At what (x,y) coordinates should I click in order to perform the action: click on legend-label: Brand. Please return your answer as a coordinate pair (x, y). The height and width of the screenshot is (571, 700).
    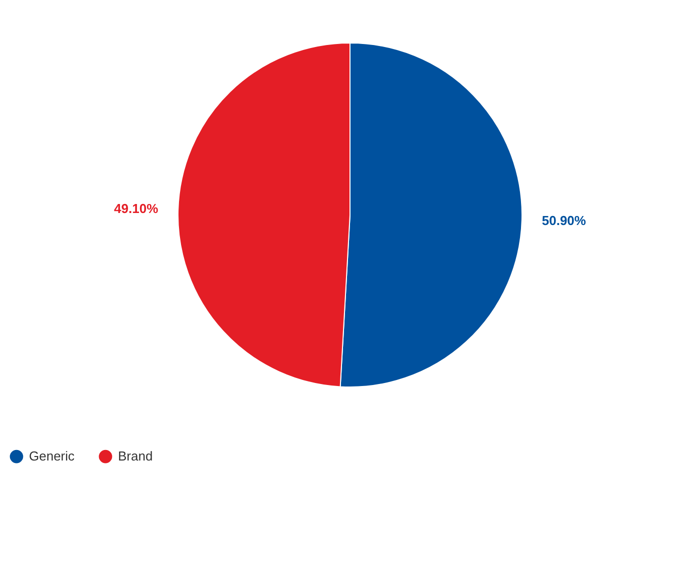
    Looking at the image, I should click on (135, 456).